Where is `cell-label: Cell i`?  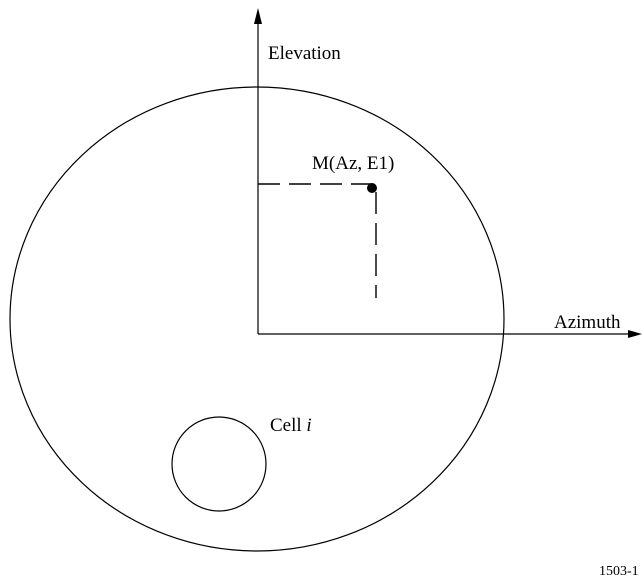
cell-label: Cell i is located at coordinates (291, 425).